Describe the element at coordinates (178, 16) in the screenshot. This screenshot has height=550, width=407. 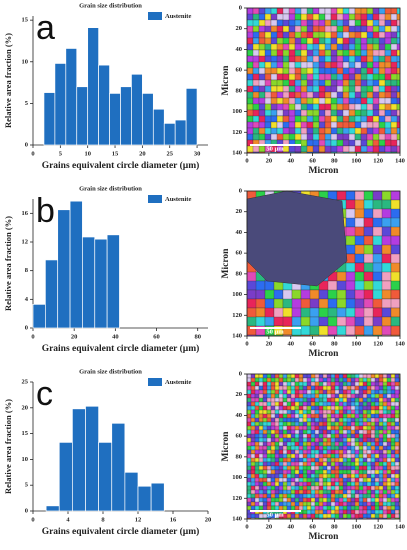
I see `legend-label: Austenite` at that location.